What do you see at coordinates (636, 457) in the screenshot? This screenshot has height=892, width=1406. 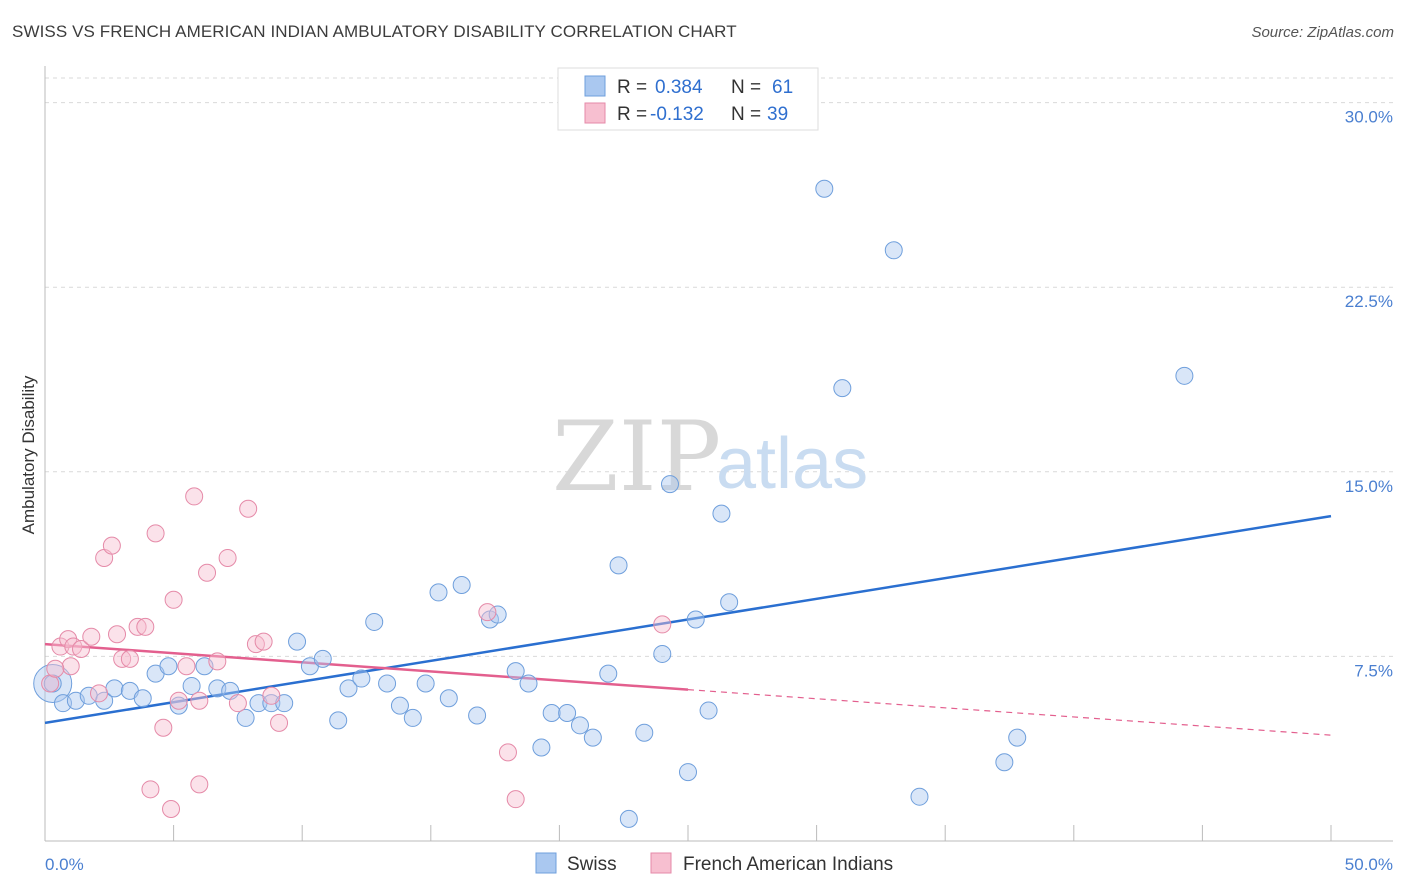 I see `watermark-zip: ZIP` at bounding box center [636, 457].